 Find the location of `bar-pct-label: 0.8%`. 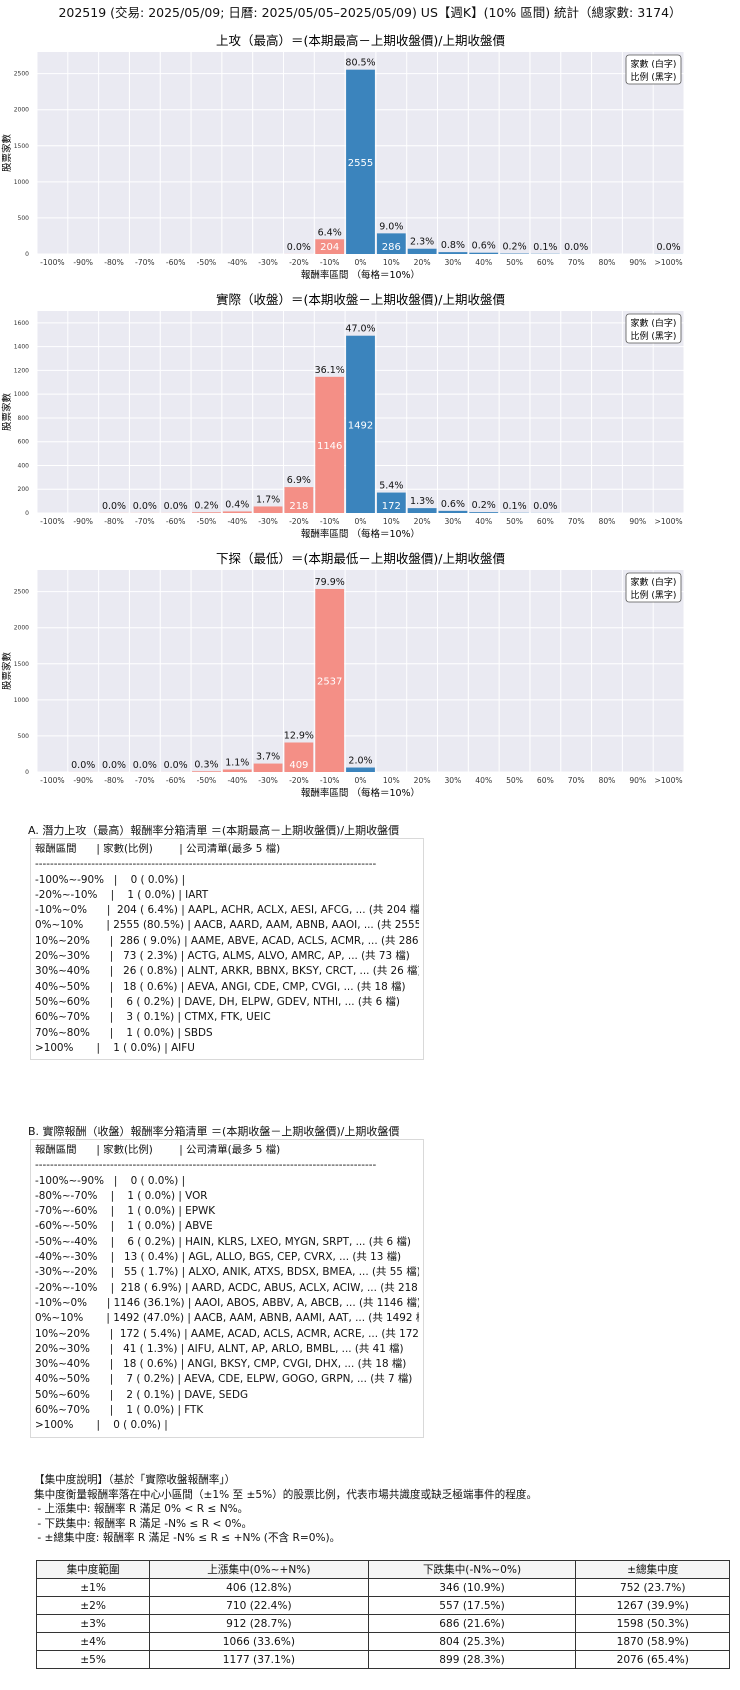

bar-pct-label: 0.8% is located at coordinates (453, 245).